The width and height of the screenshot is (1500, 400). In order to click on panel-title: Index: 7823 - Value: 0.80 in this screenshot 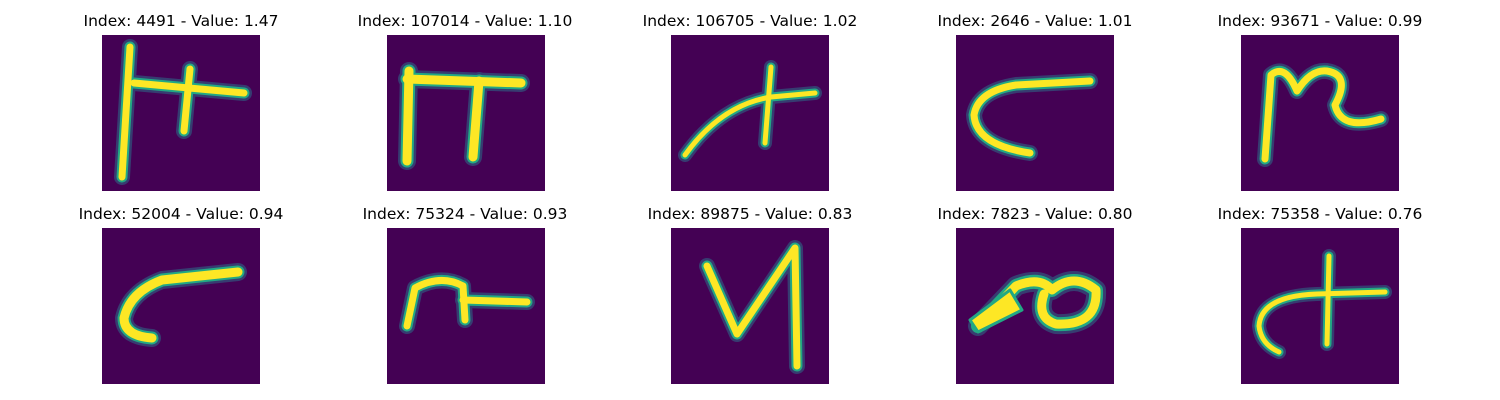, I will do `click(1035, 214)`.